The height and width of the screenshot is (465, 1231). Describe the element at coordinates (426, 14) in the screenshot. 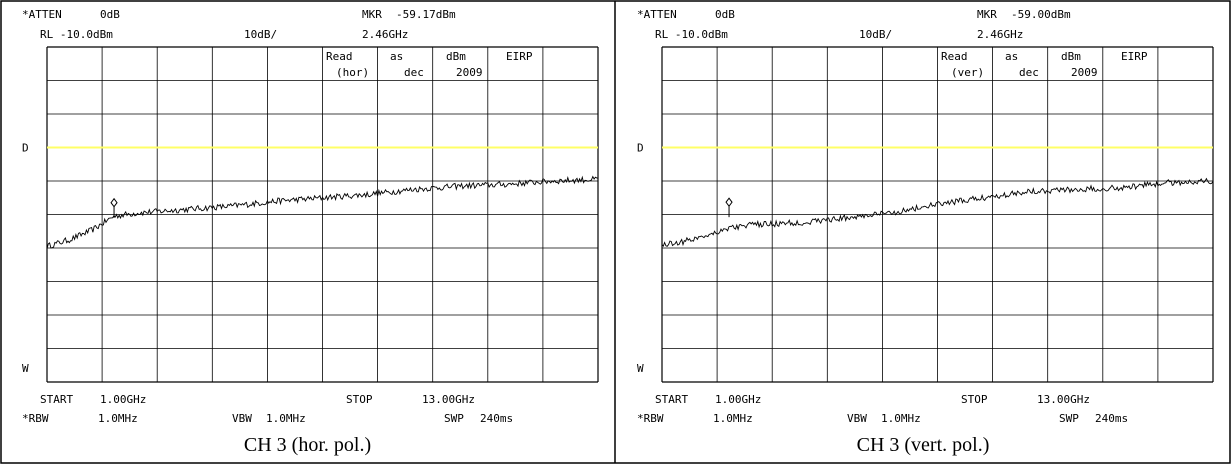

I see `marker-value: -59.17dBm` at that location.